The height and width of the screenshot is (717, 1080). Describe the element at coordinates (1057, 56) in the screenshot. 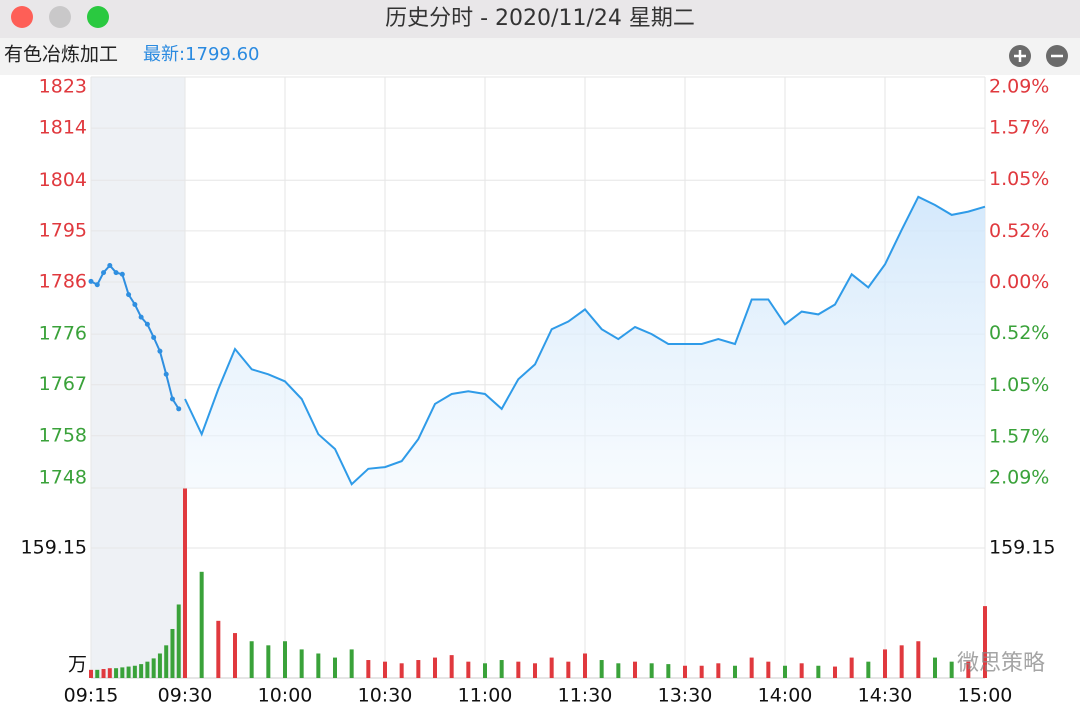

I see `zoom-out-button` at that location.